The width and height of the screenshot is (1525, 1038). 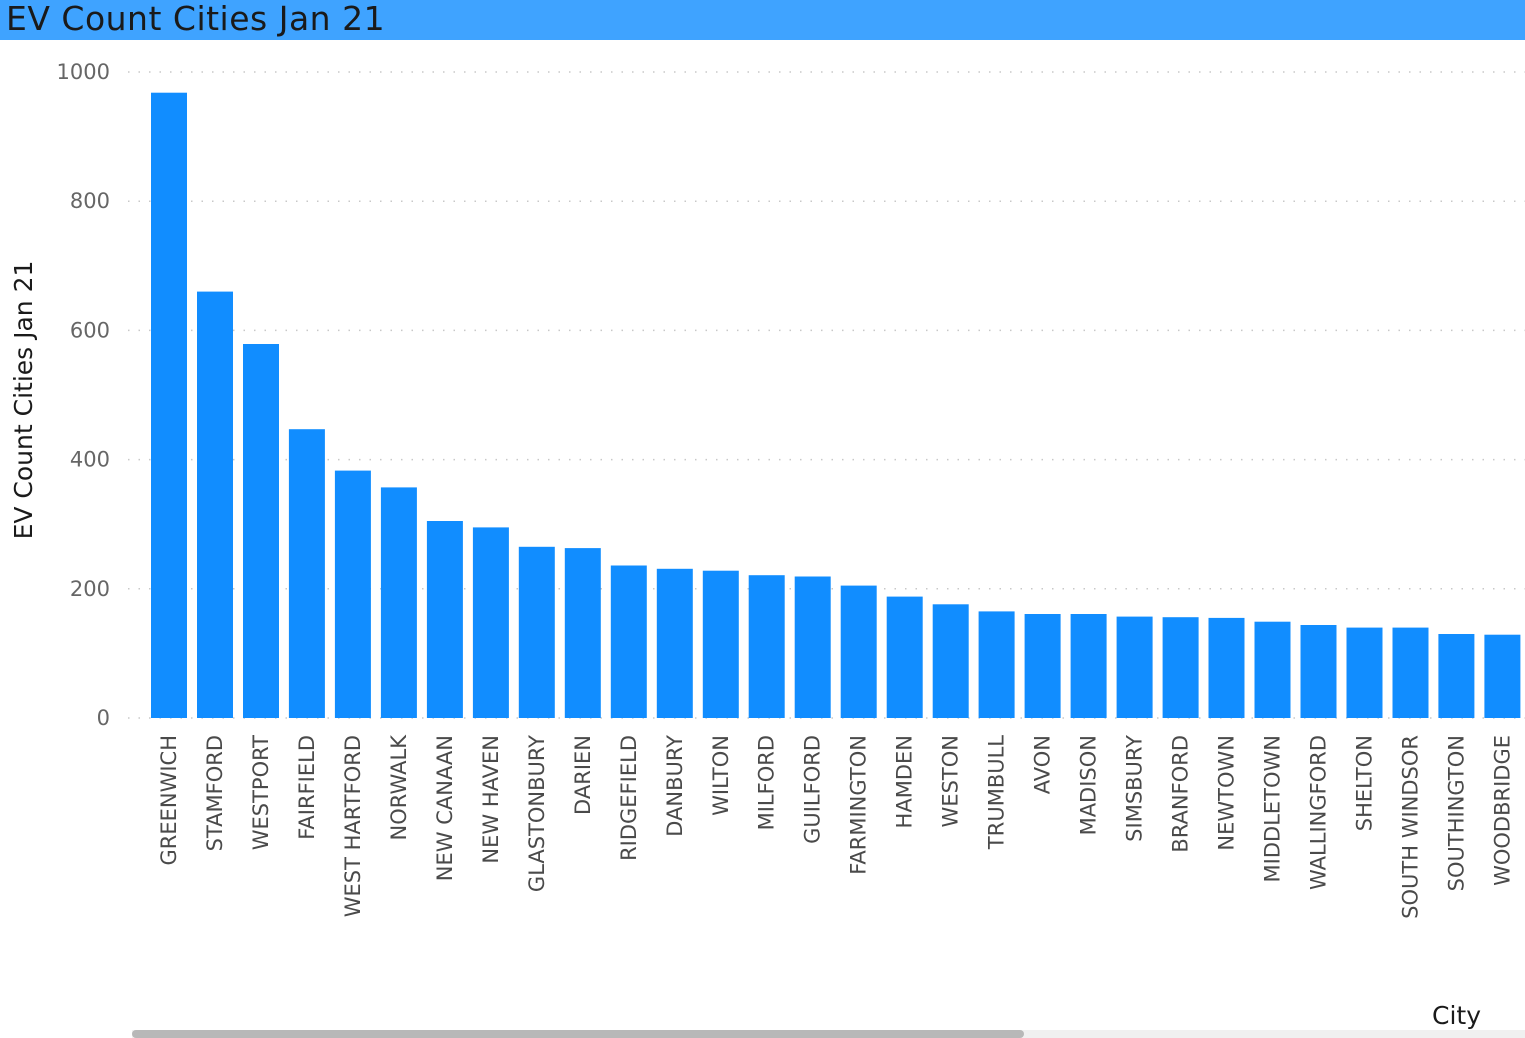 What do you see at coordinates (762, 20) in the screenshot?
I see `title-bar: EV Count Cities Jan 21` at bounding box center [762, 20].